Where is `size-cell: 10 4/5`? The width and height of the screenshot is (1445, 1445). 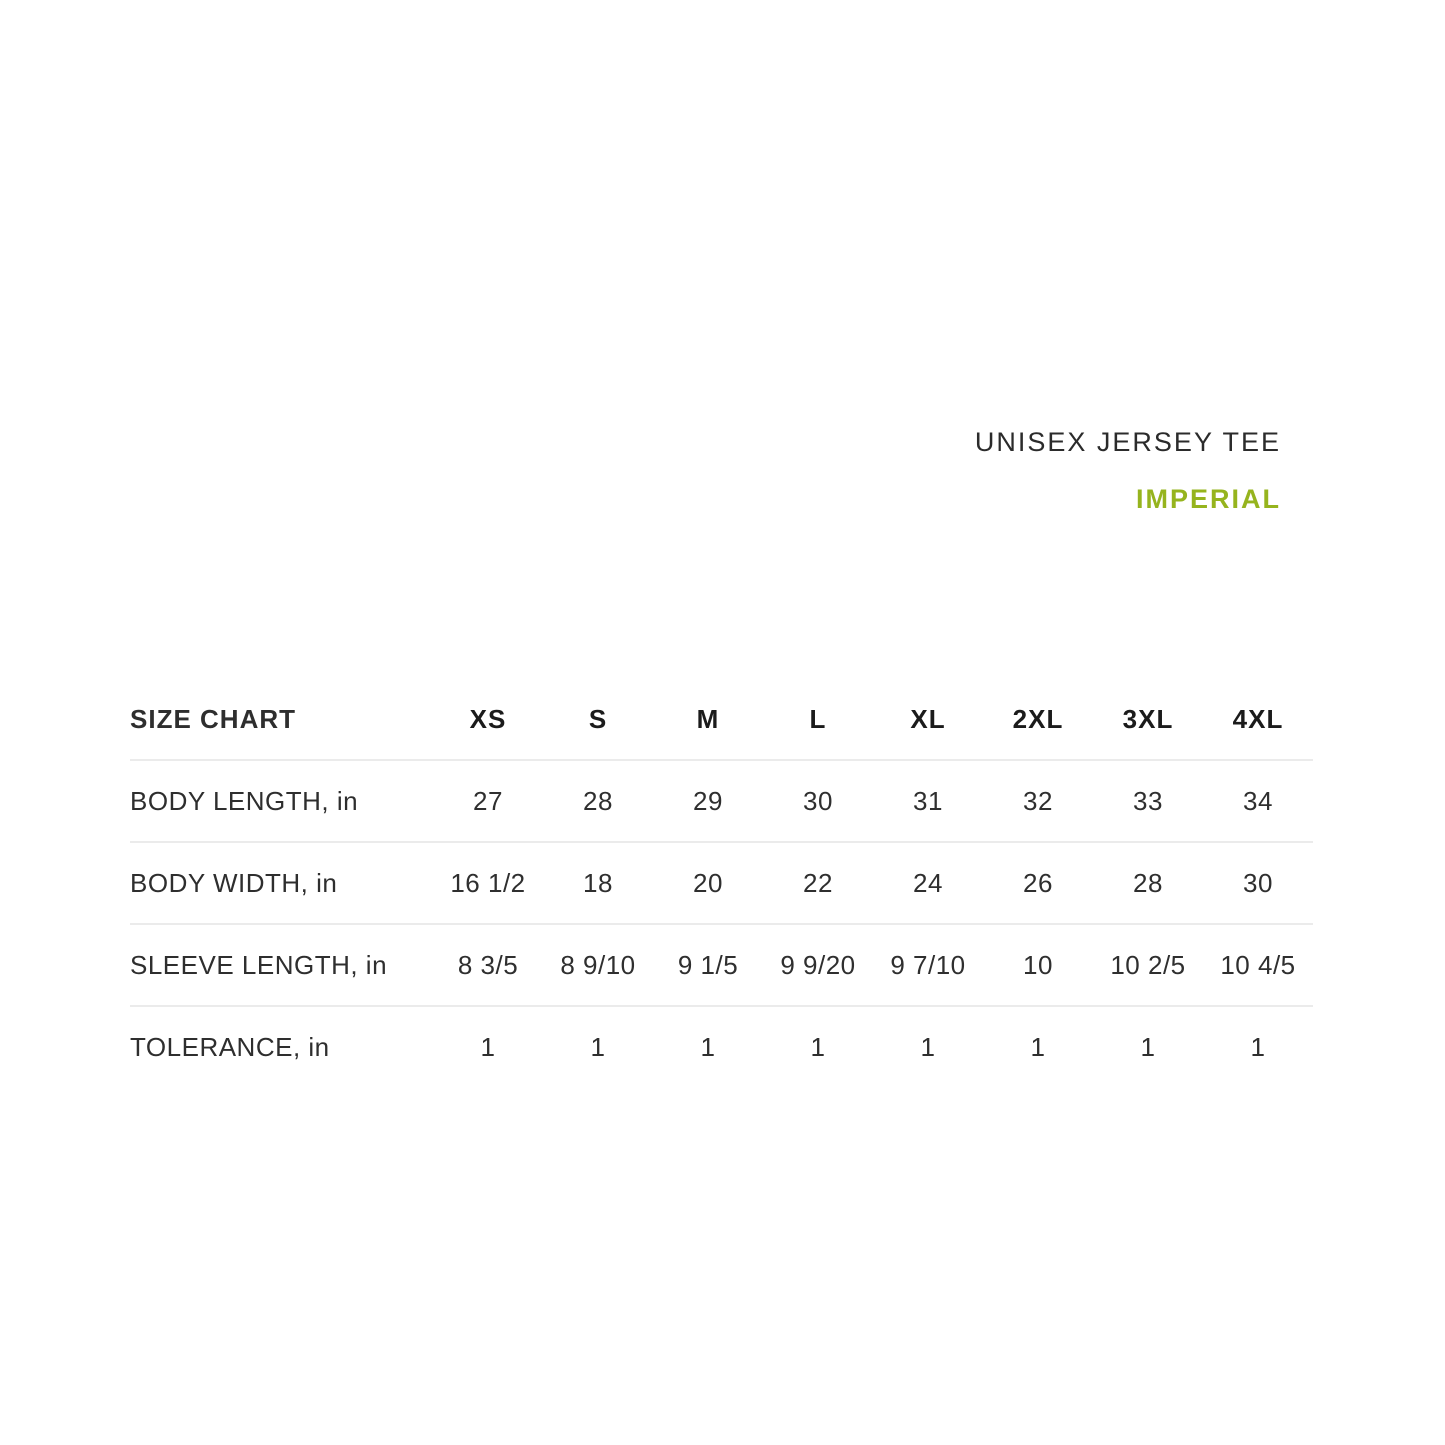 size-cell: 10 4/5 is located at coordinates (1258, 964).